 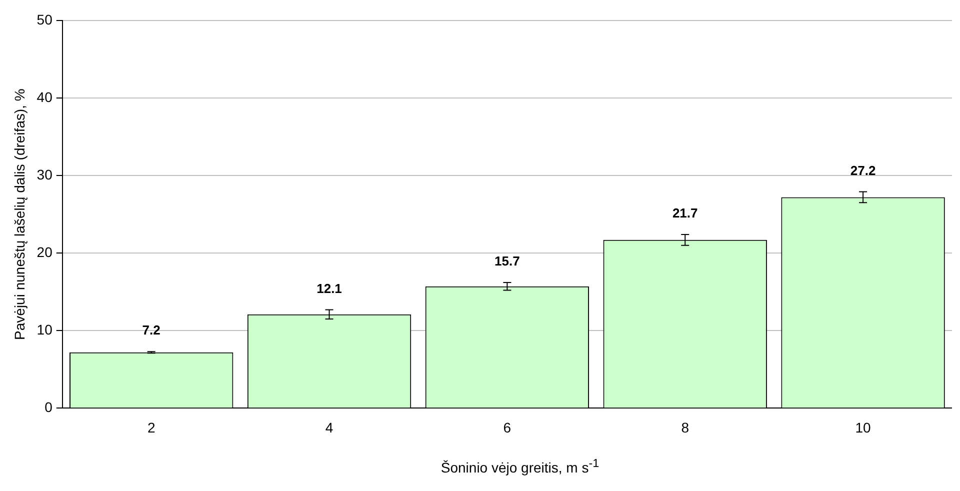 What do you see at coordinates (329, 288) in the screenshot?
I see `data-label: 12.1` at bounding box center [329, 288].